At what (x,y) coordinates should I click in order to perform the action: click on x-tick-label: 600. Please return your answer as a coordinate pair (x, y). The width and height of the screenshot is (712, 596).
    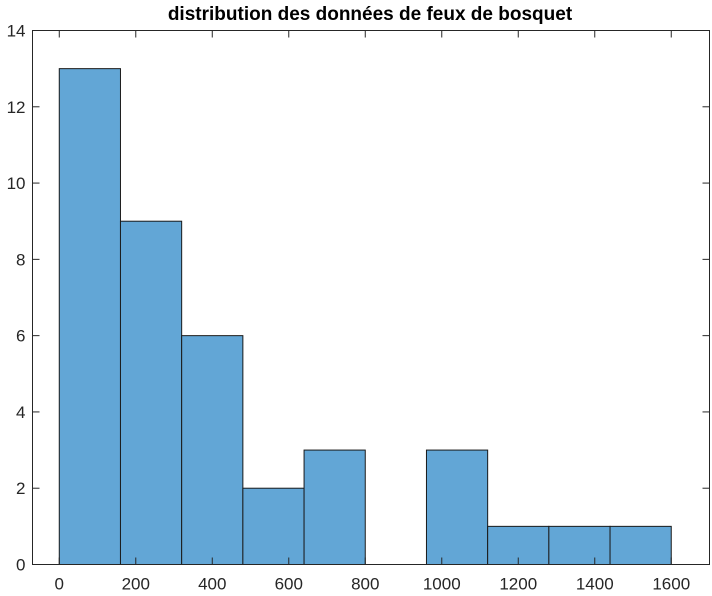
    Looking at the image, I should click on (289, 584).